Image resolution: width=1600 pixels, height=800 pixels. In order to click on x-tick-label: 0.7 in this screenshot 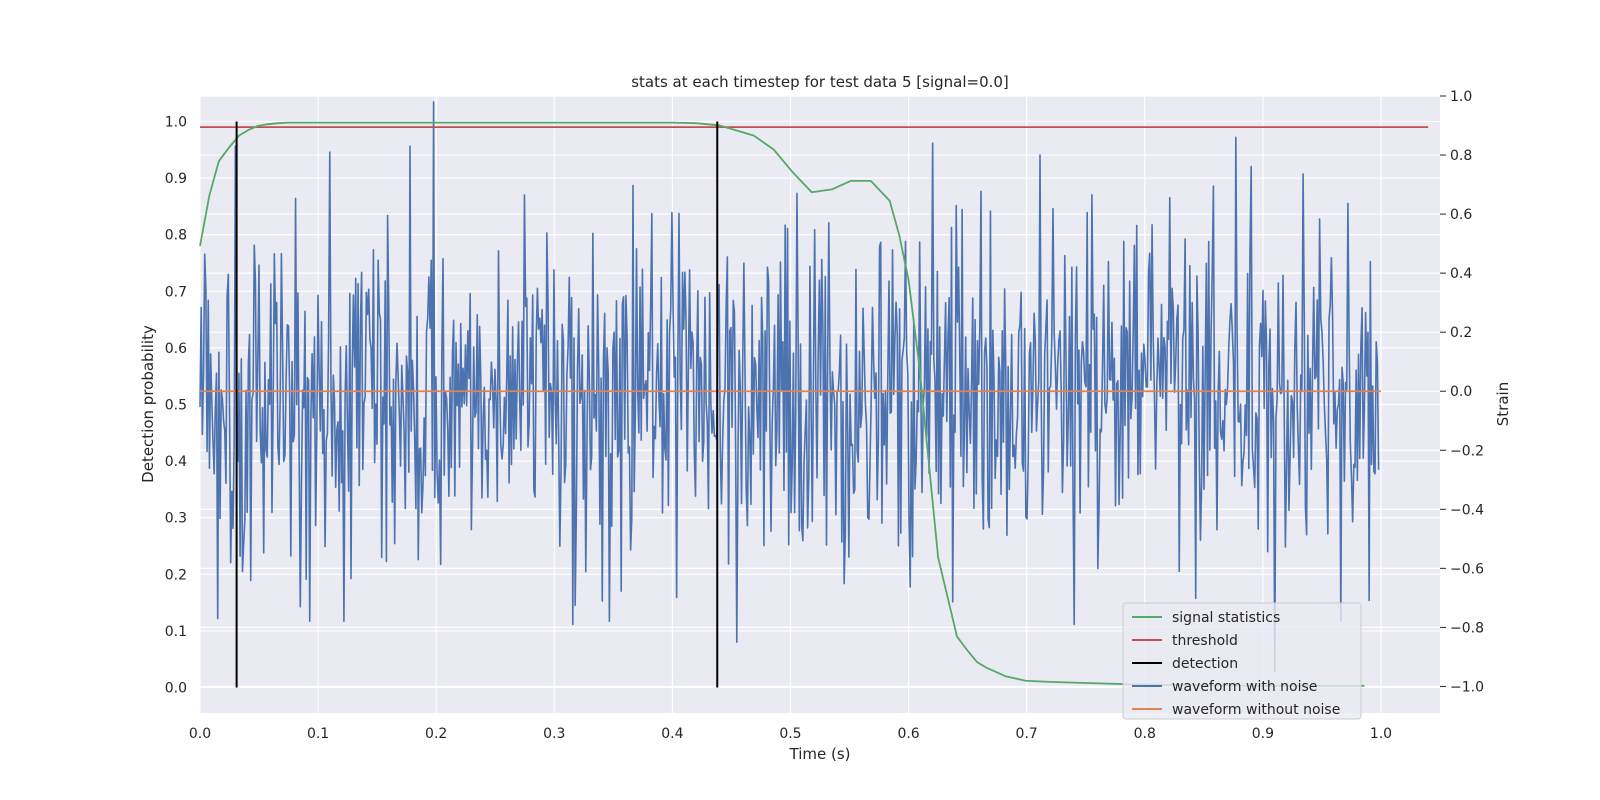, I will do `click(1027, 734)`.